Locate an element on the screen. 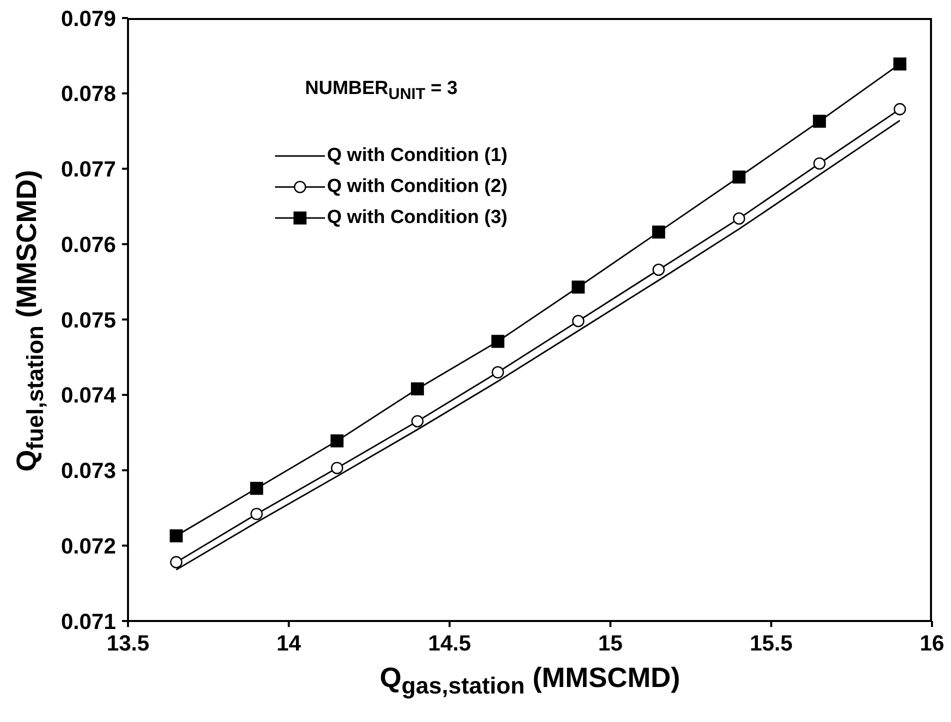 This screenshot has height=722, width=951. y-tick-label: 0.072 is located at coordinates (88, 545).